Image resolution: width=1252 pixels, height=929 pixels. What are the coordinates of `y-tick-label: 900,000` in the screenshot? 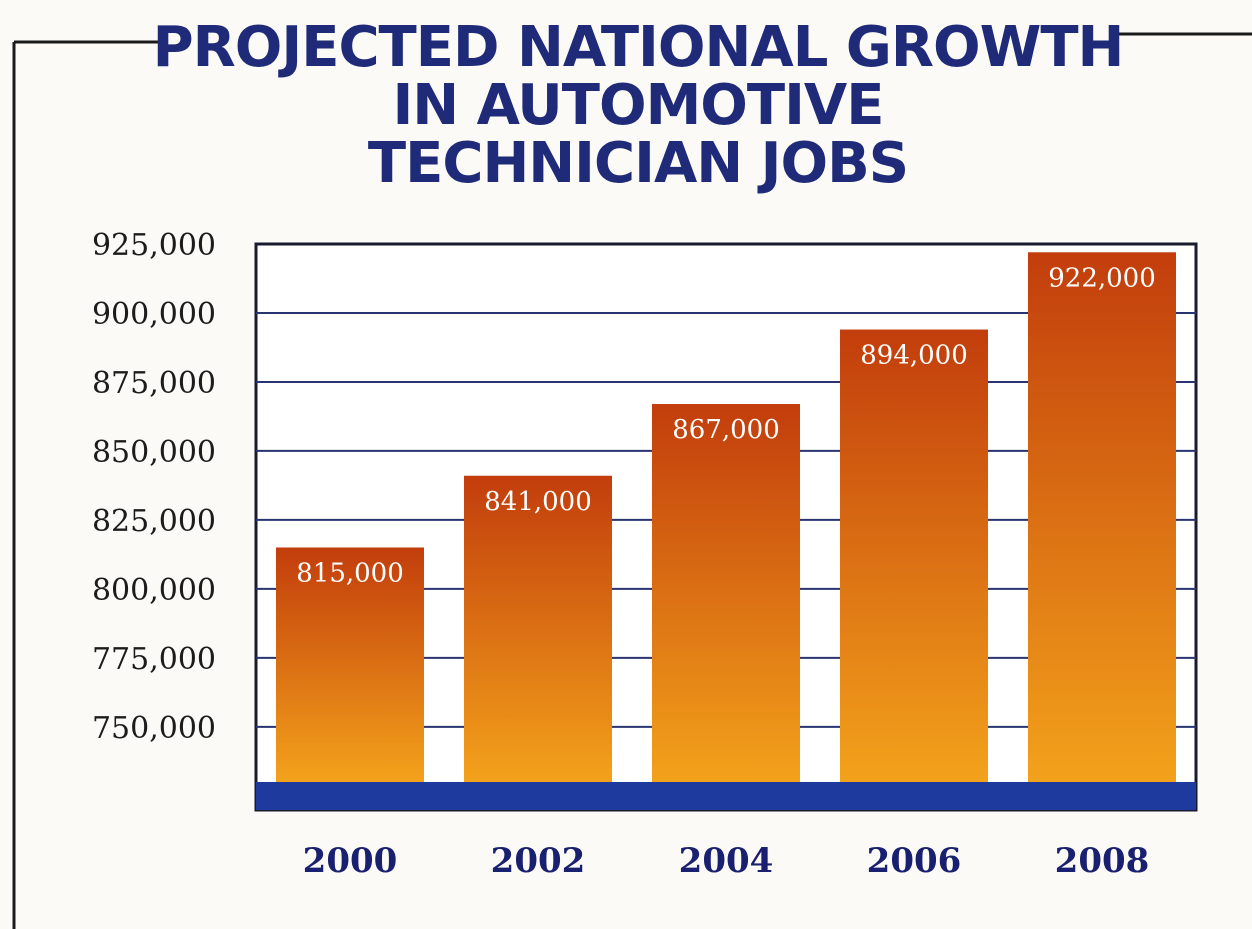 It's located at (154, 314).